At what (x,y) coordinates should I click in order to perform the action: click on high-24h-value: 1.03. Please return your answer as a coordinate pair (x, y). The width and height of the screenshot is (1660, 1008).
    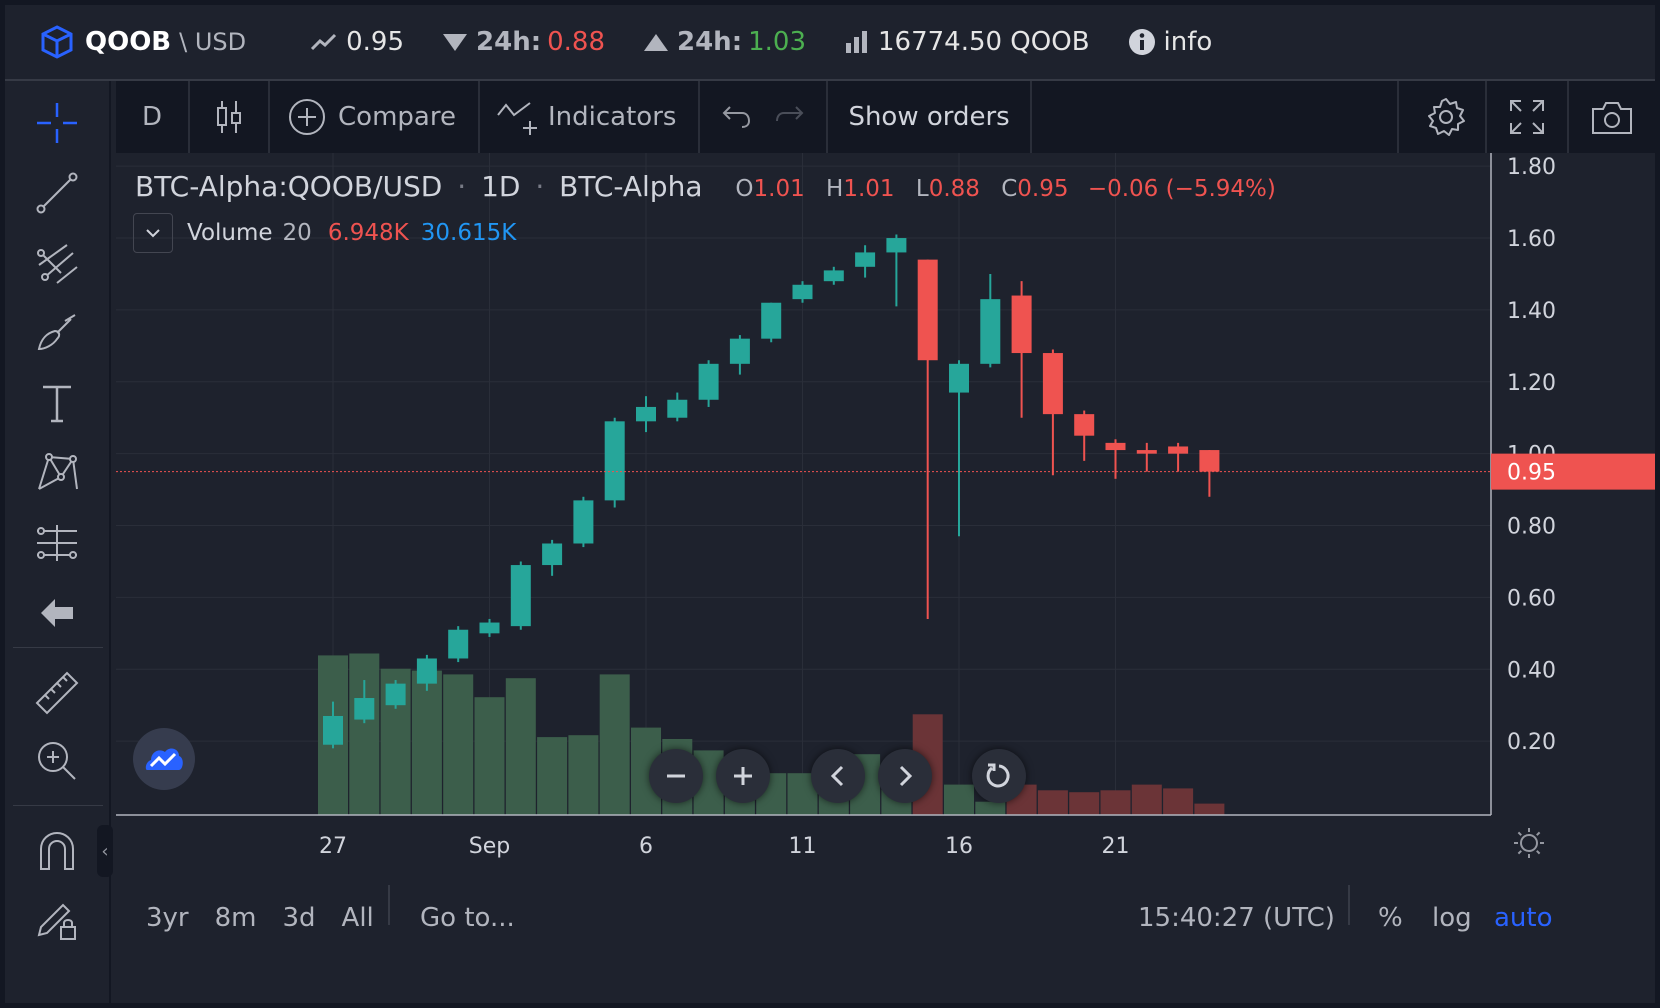
    Looking at the image, I should click on (777, 42).